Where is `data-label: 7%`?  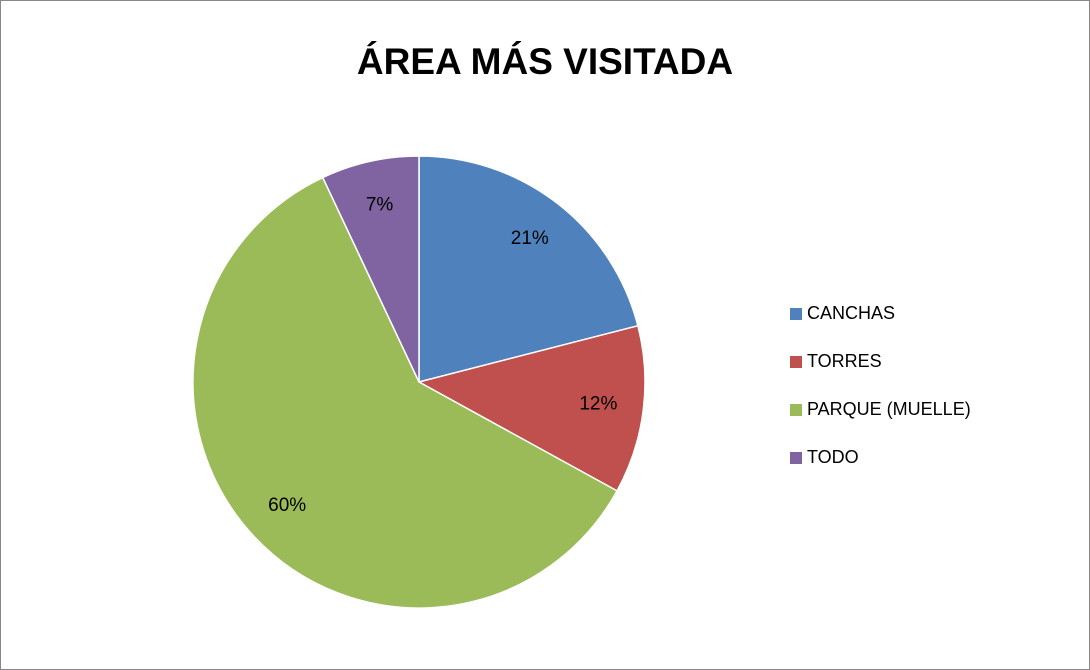
data-label: 7% is located at coordinates (380, 205).